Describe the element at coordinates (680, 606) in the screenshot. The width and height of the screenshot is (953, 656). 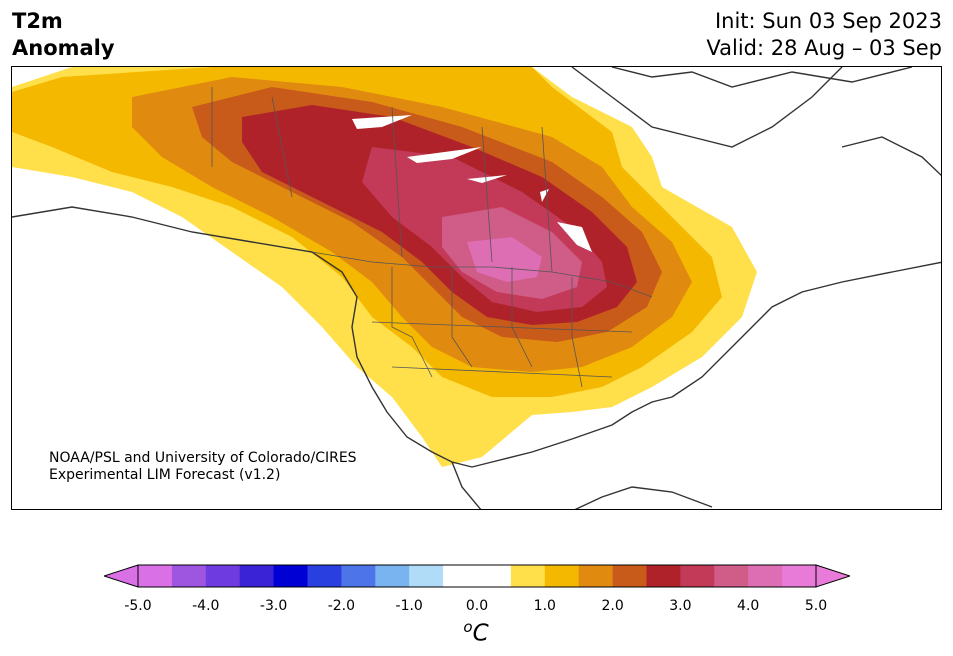
I see `colorbar-tick-label: 3.0` at that location.